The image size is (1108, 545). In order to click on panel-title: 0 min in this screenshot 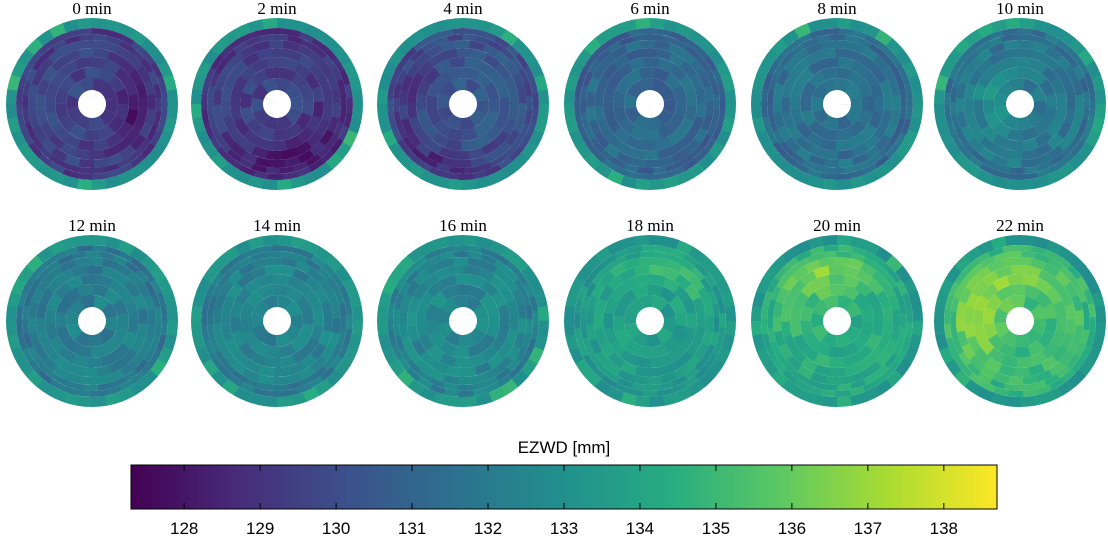, I will do `click(92, 9)`.